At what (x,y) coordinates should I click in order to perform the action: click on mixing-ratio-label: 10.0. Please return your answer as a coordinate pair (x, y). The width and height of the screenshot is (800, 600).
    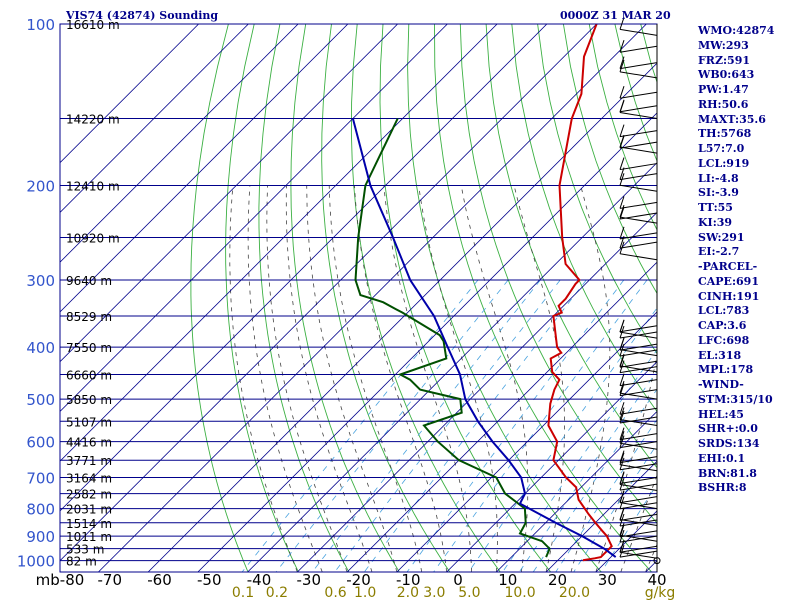
    Looking at the image, I should click on (519, 592).